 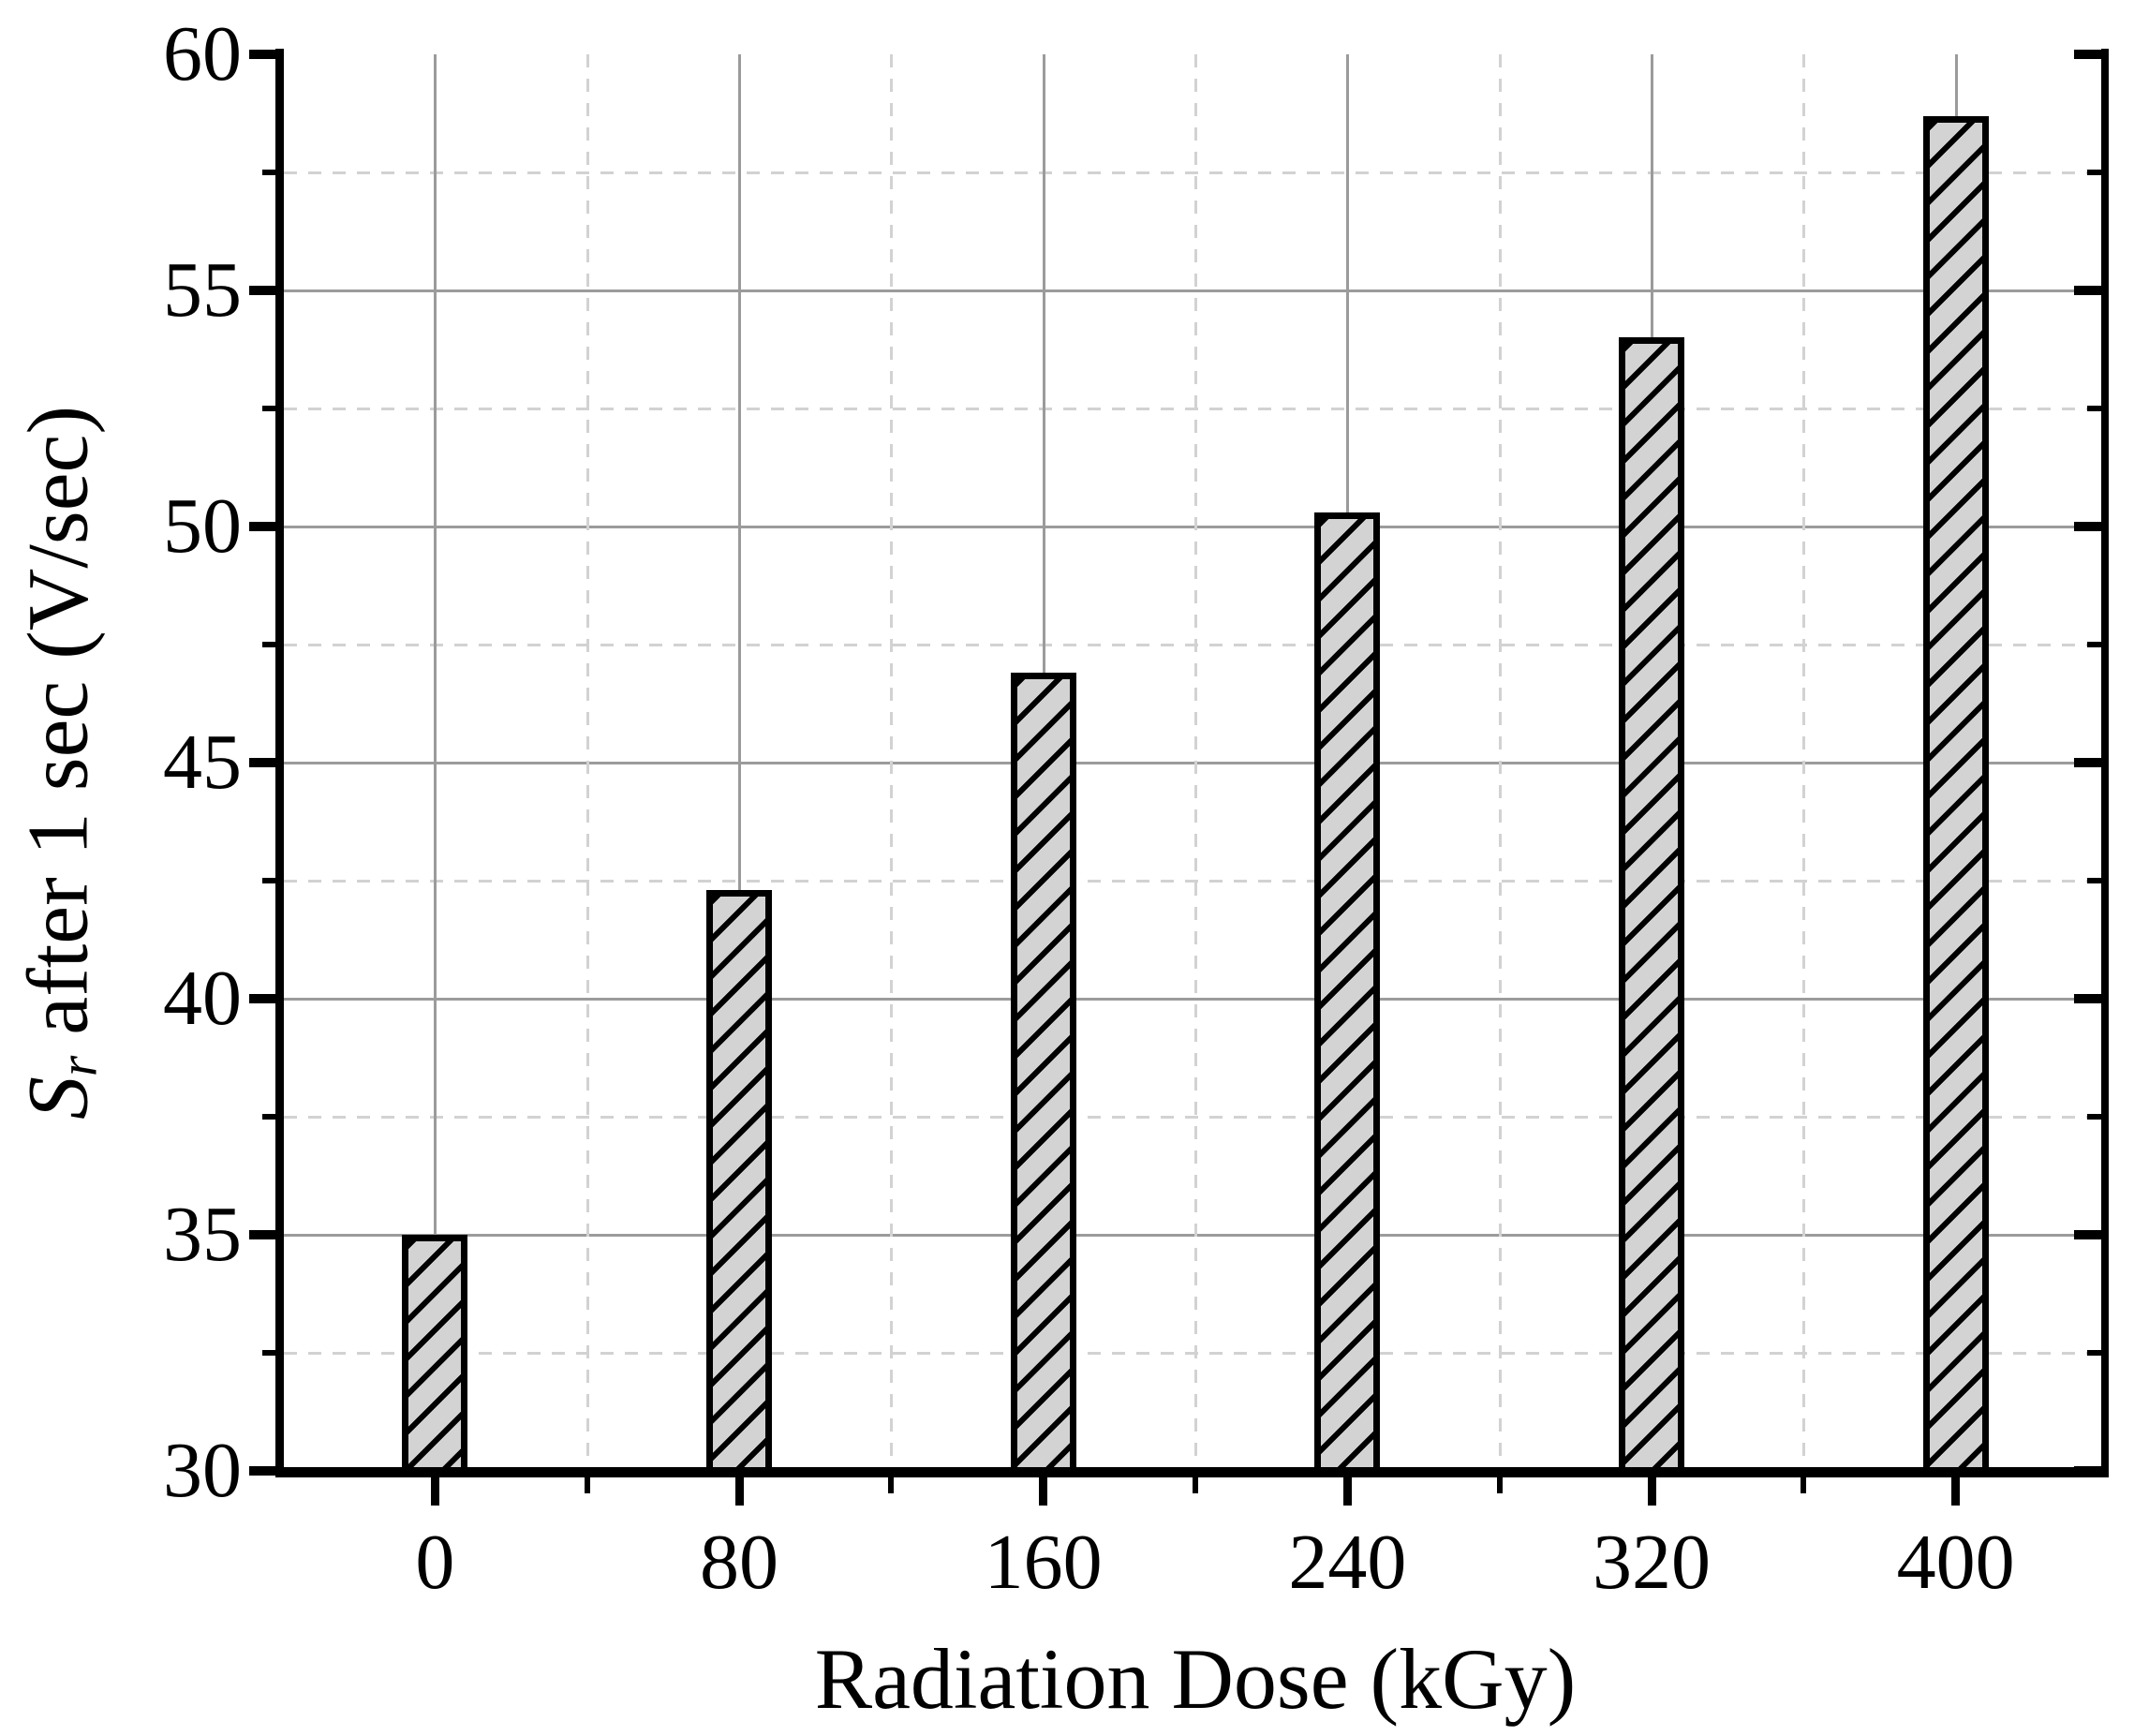 I want to click on y-axis-title-subscript: r, so click(x=79, y=1065).